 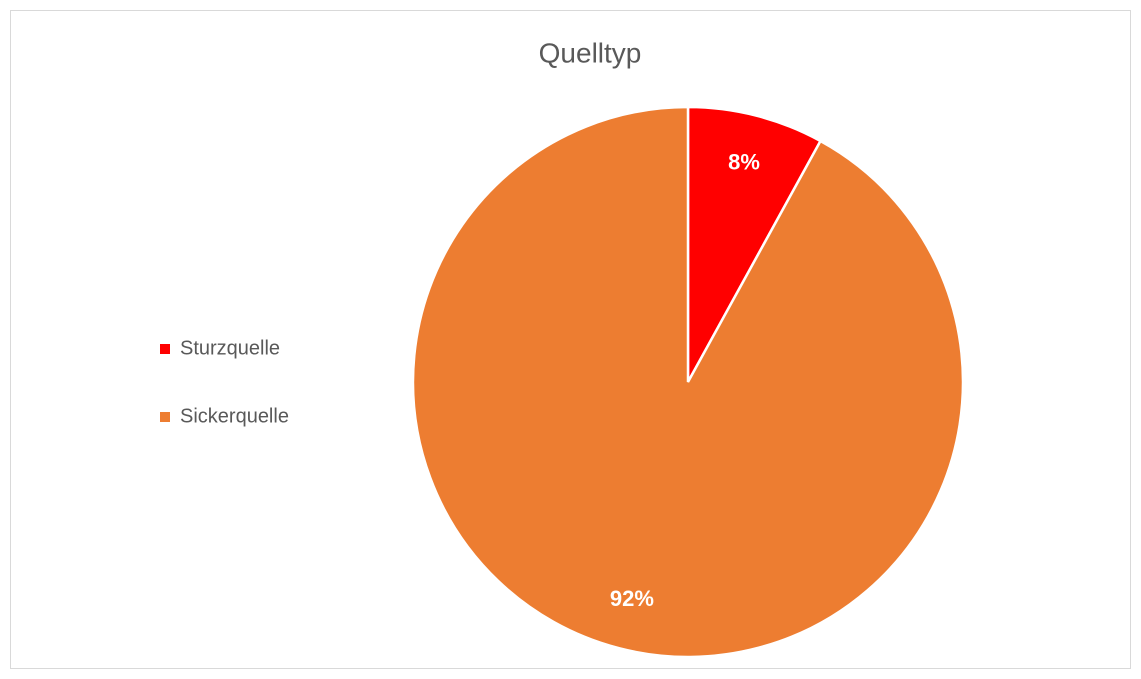 What do you see at coordinates (230, 348) in the screenshot?
I see `legend-label: Sturzquelle` at bounding box center [230, 348].